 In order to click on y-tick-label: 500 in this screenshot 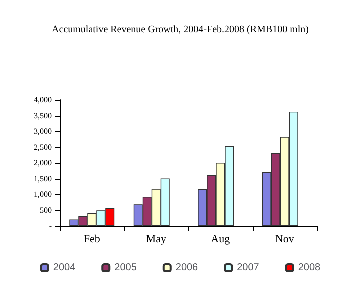, I will do `click(46, 210)`.